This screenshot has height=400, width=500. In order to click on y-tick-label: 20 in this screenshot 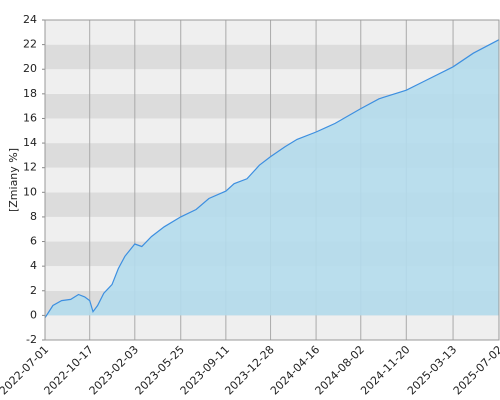, I will do `click(30, 68)`.